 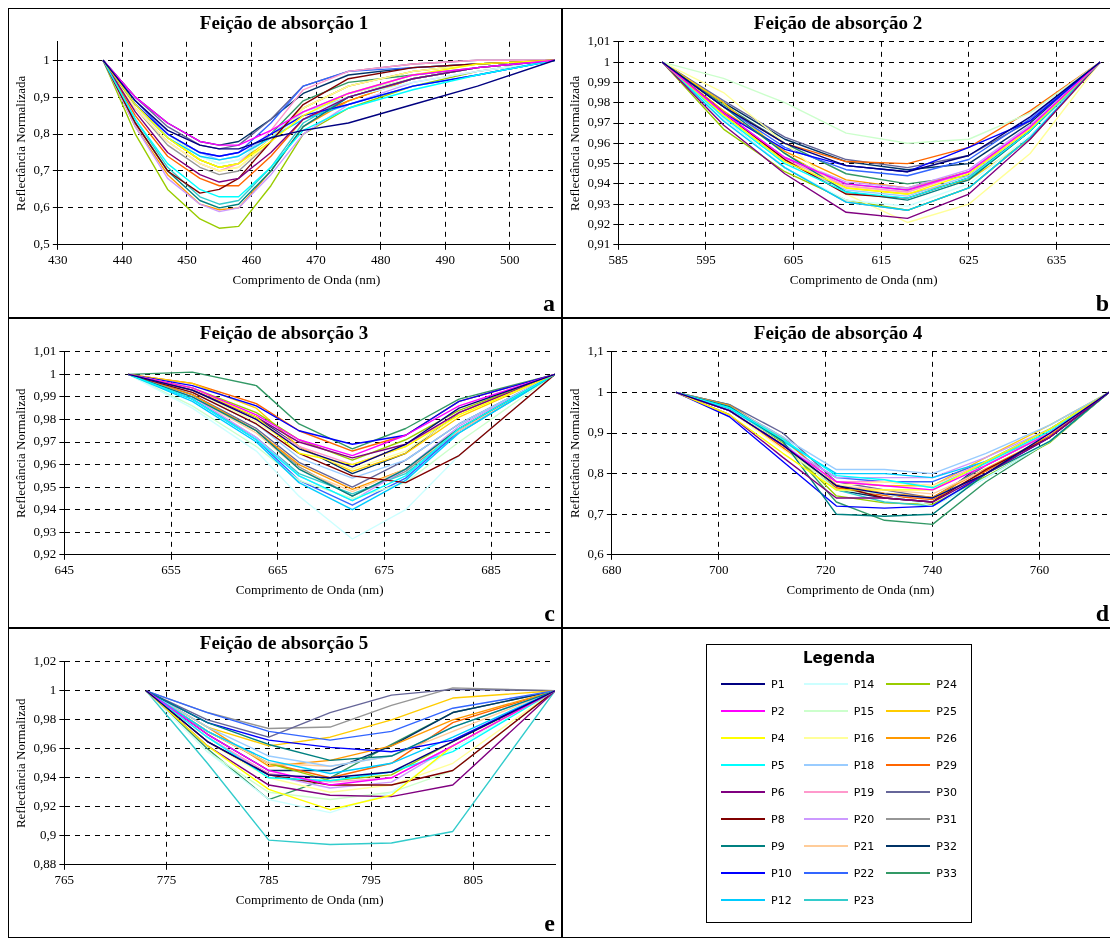 I want to click on x-tick-label: 700, so click(x=719, y=570).